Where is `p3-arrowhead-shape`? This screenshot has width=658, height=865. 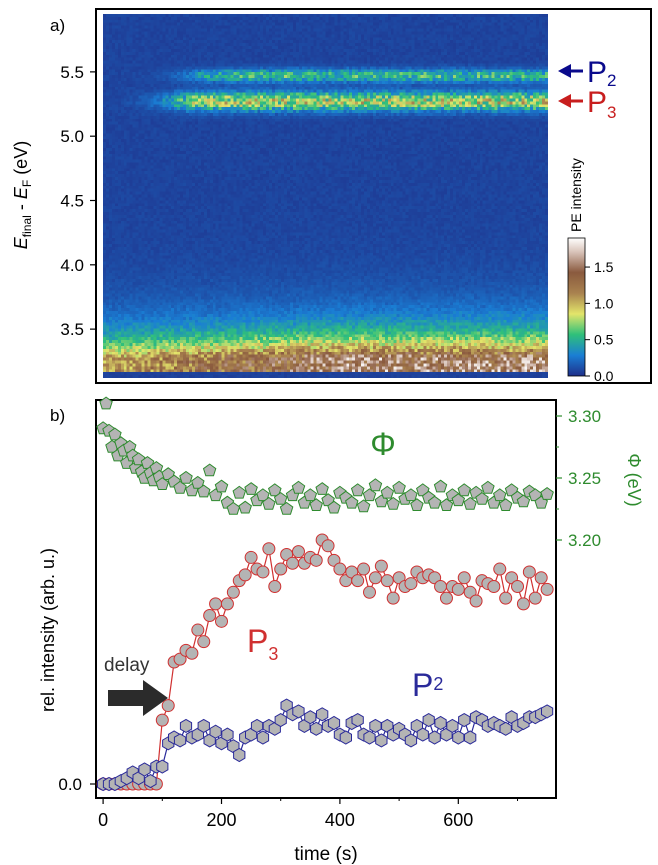 p3-arrowhead-shape is located at coordinates (564, 101).